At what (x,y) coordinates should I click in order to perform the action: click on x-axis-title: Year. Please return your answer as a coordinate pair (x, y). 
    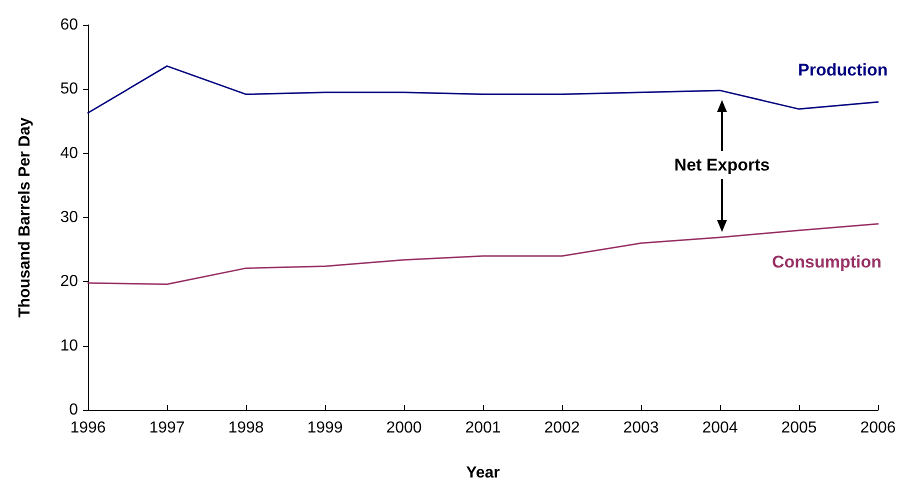
    Looking at the image, I should click on (483, 473).